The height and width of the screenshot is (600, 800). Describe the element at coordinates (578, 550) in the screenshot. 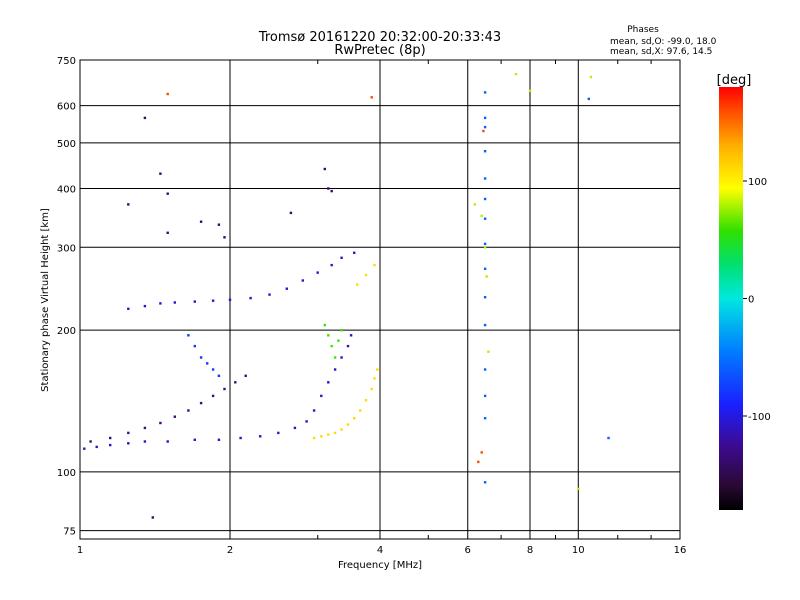

I see `x-tick-label: 10` at that location.